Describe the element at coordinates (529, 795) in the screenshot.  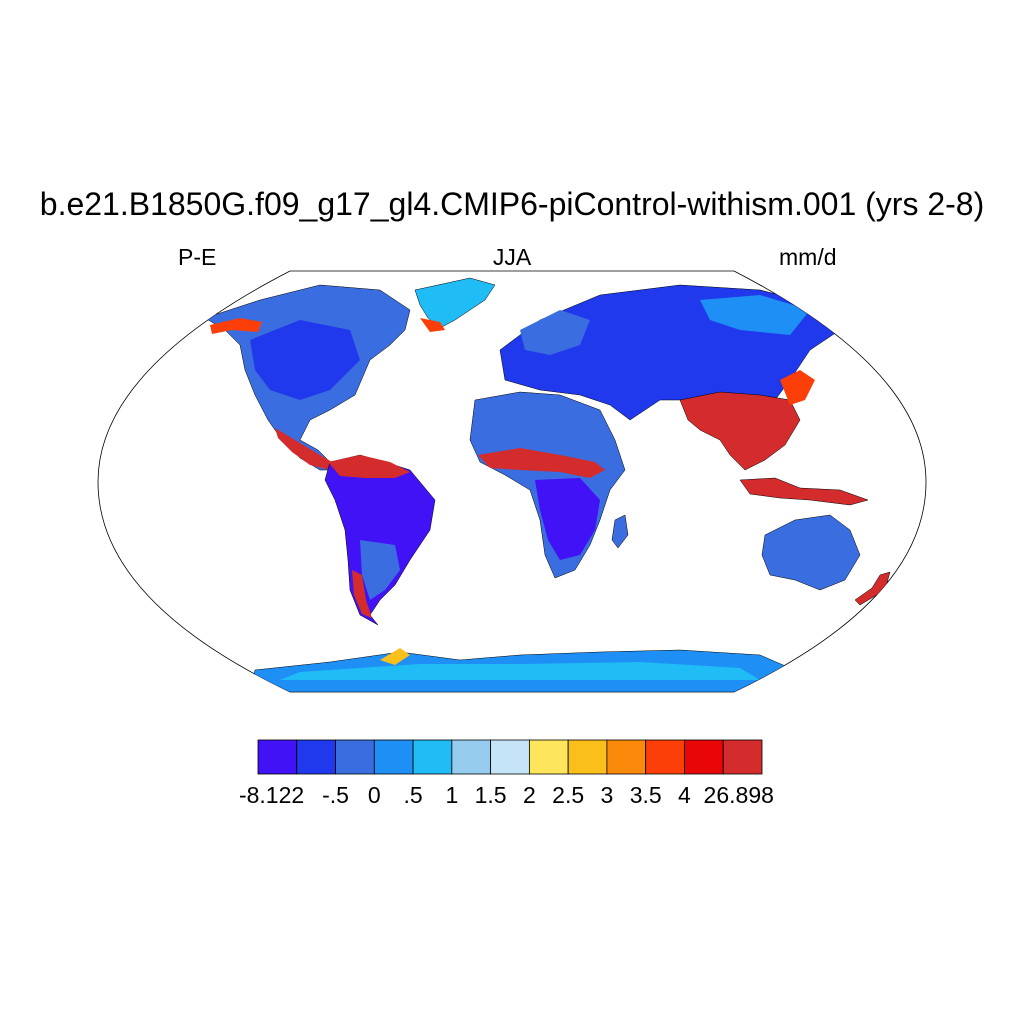
I see `colorbar-label: 2` at that location.